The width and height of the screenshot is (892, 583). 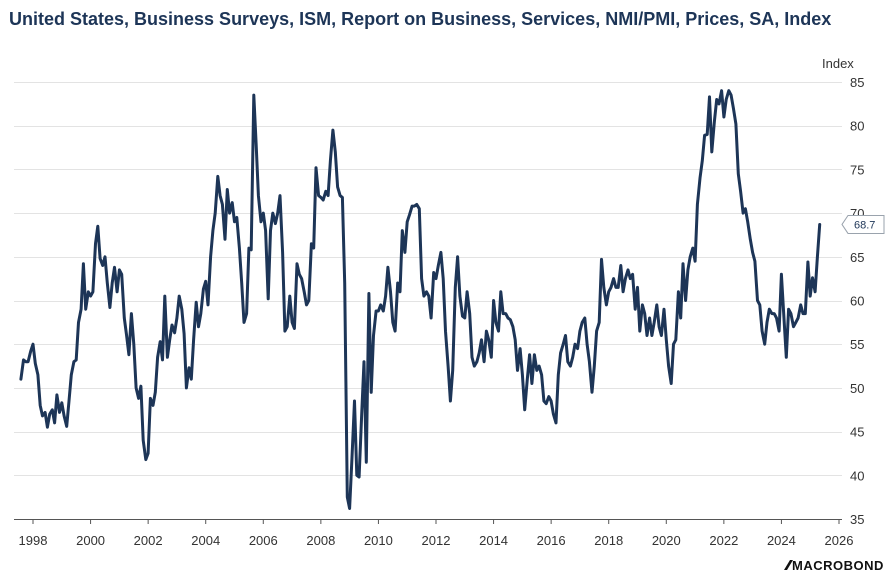 I want to click on x-tick-label: 2002, so click(x=148, y=540).